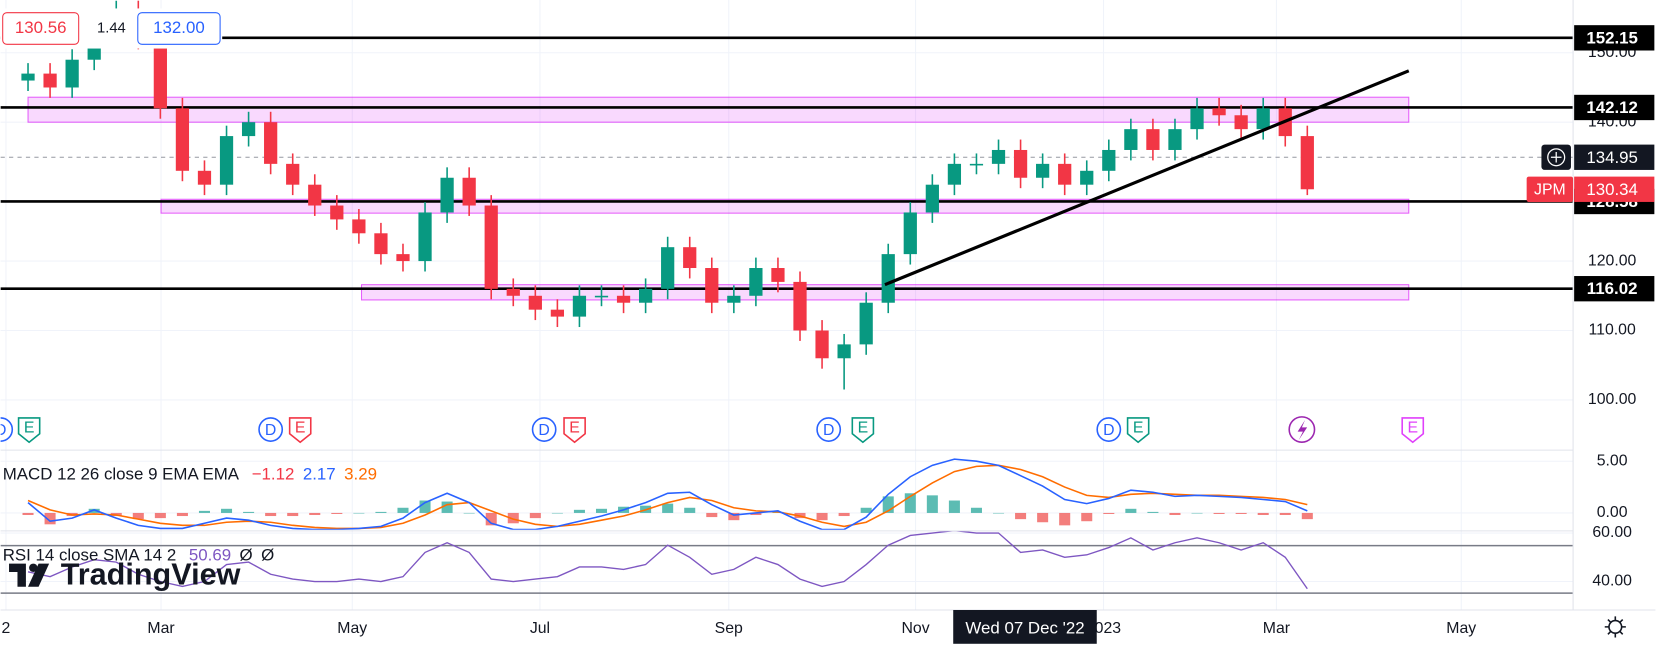  What do you see at coordinates (161, 628) in the screenshot?
I see `x-tick-label: Mar` at bounding box center [161, 628].